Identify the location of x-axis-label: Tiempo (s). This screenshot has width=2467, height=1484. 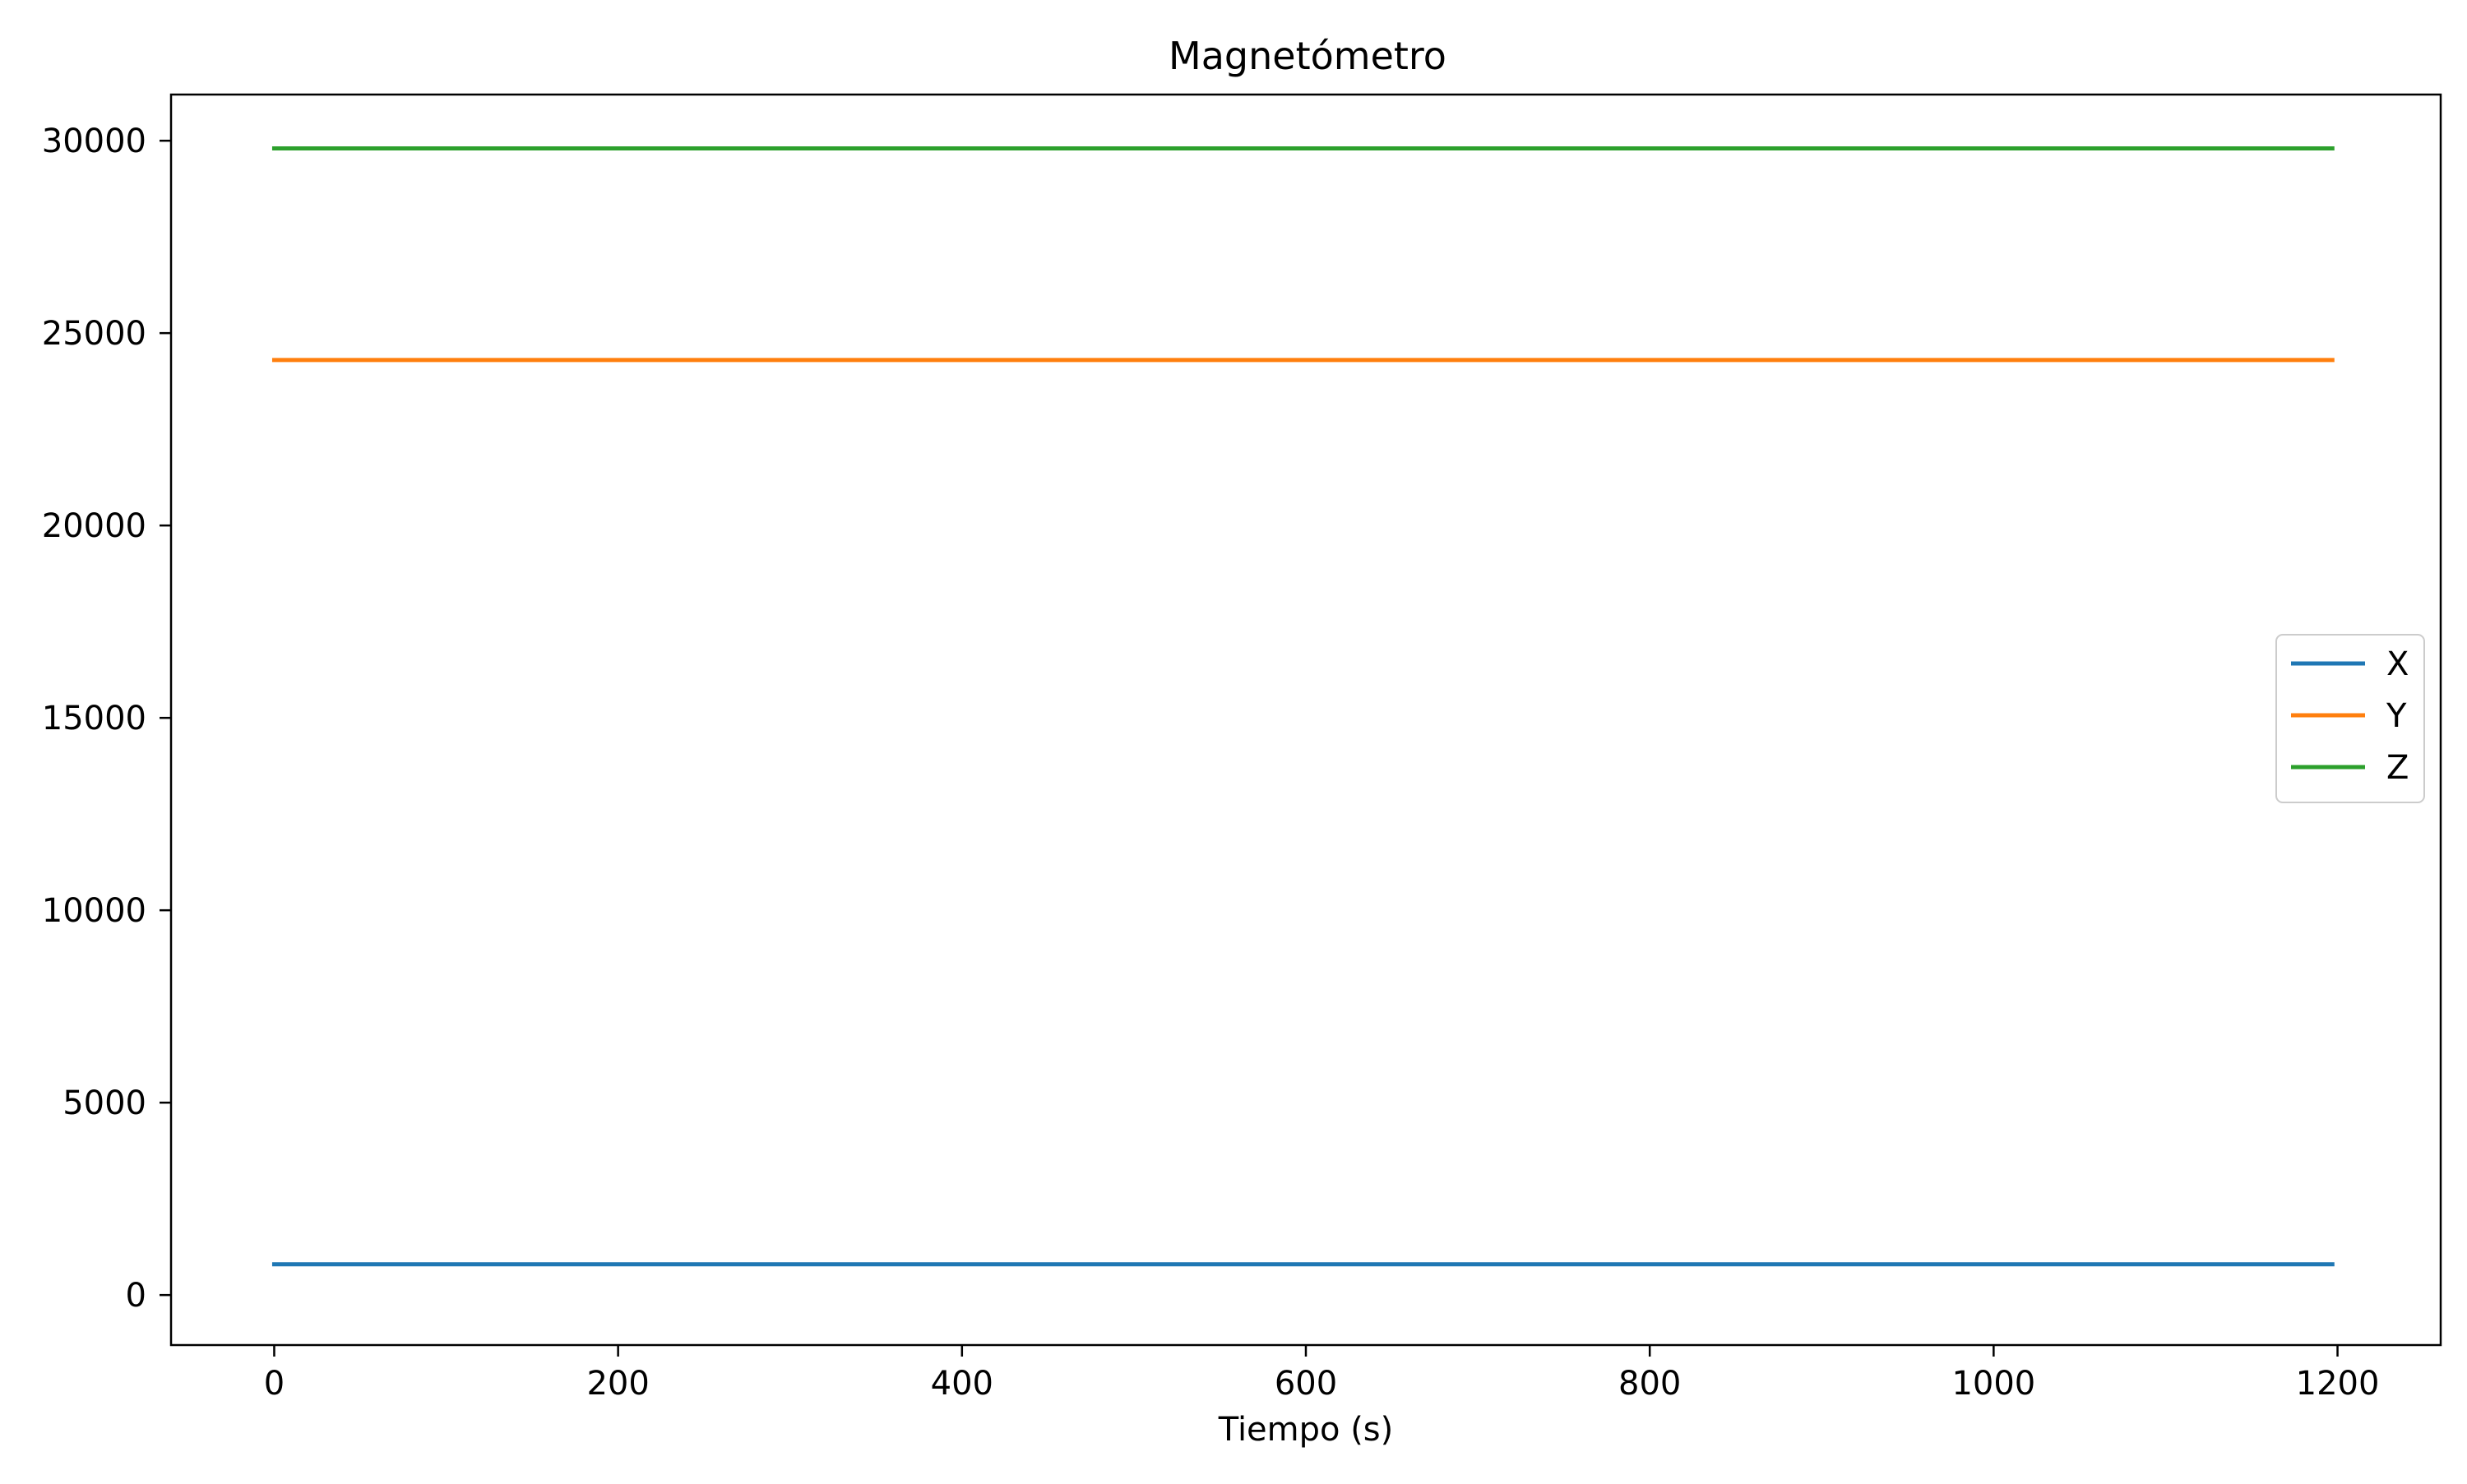
(1306, 1430).